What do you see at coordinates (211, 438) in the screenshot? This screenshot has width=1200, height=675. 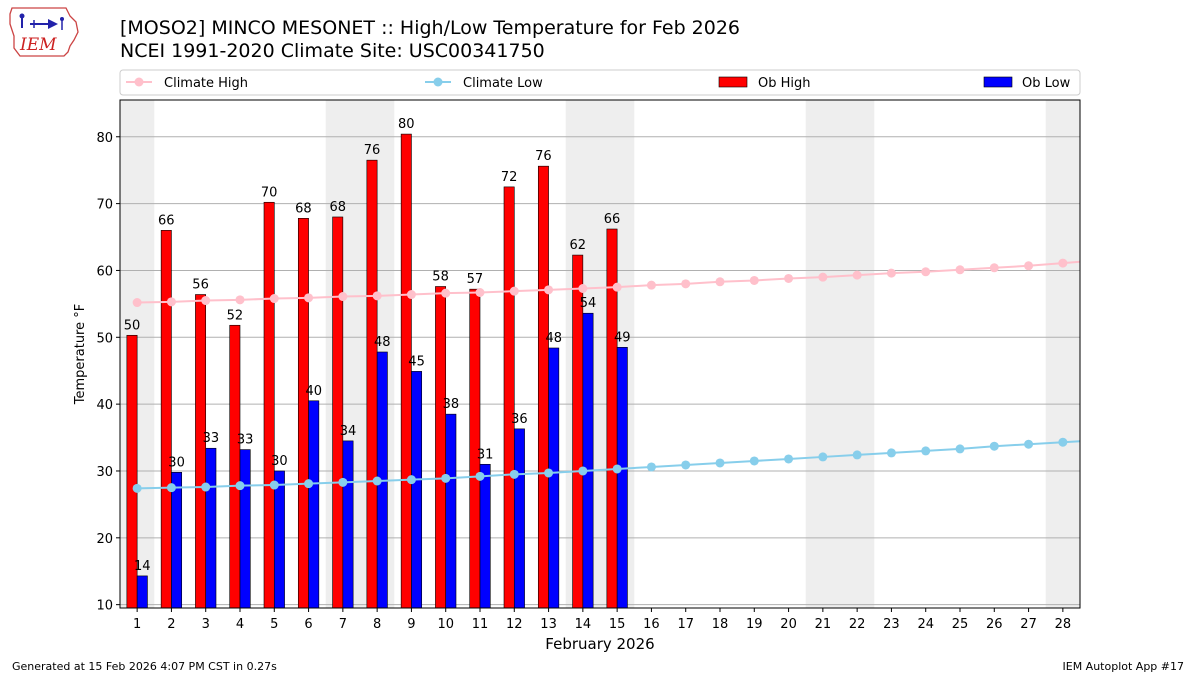 I see `bar-label-ob-low: 33` at bounding box center [211, 438].